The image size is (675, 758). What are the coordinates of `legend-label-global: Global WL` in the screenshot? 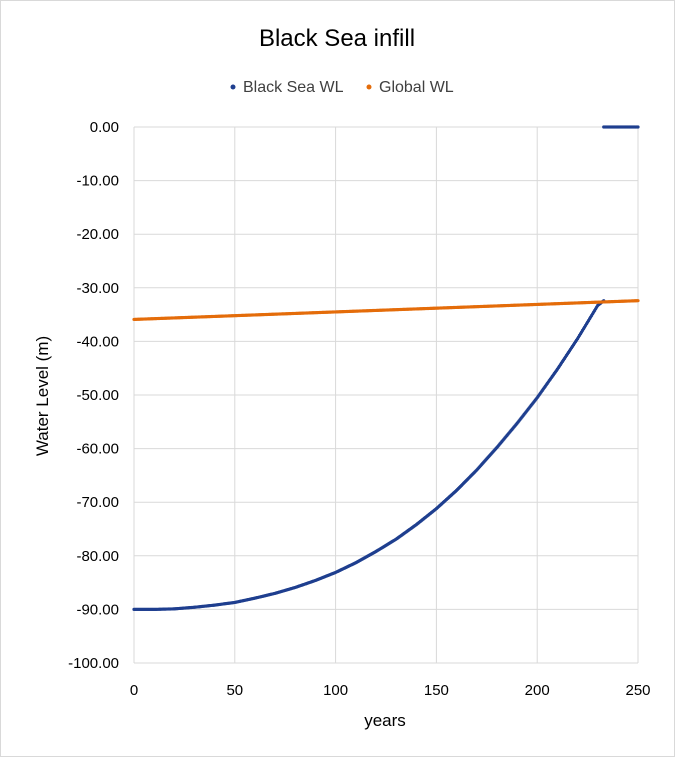 It's located at (416, 87).